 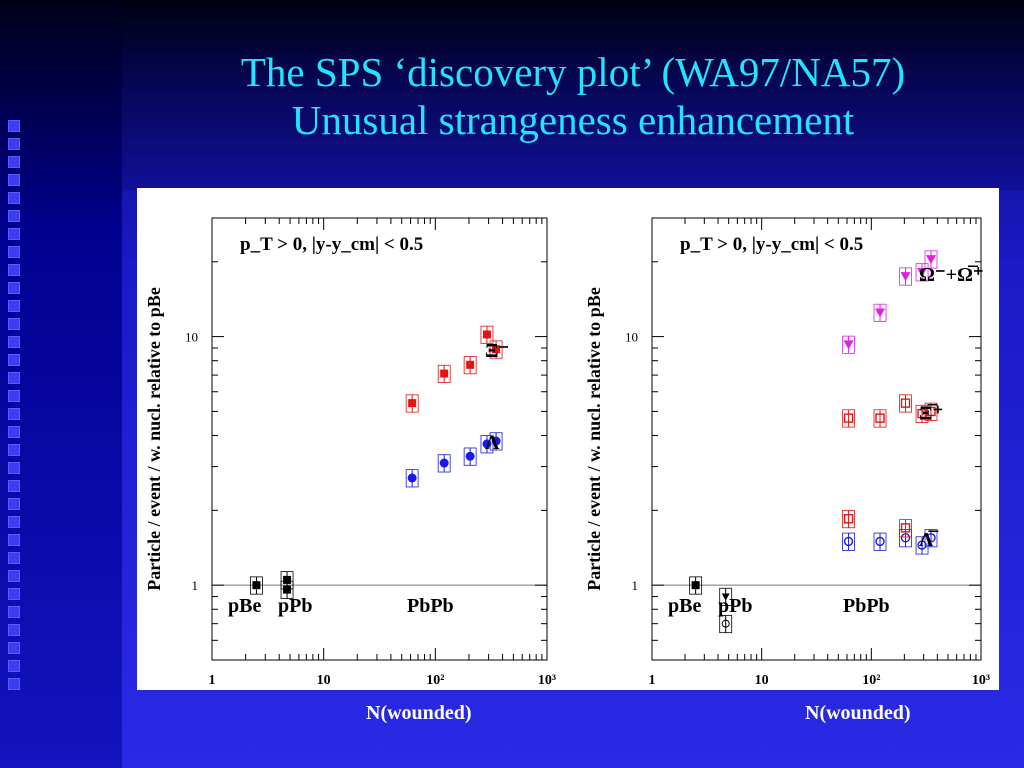 What do you see at coordinates (858, 713) in the screenshot?
I see `right-x-axis-caption: N(wounded)` at bounding box center [858, 713].